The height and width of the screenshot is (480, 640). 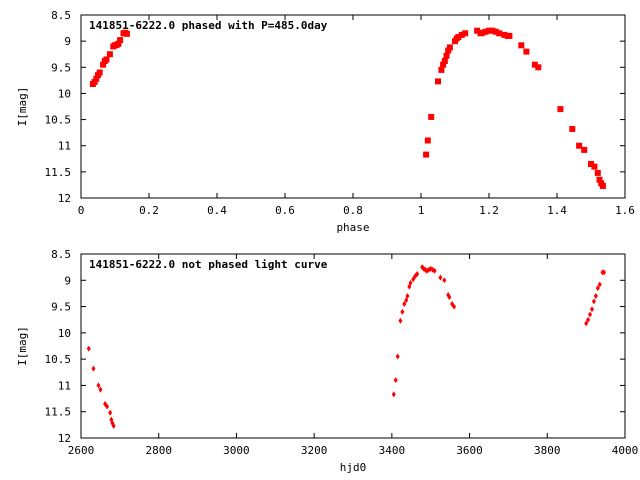 I want to click on x-tick-label: 4000, so click(x=625, y=450).